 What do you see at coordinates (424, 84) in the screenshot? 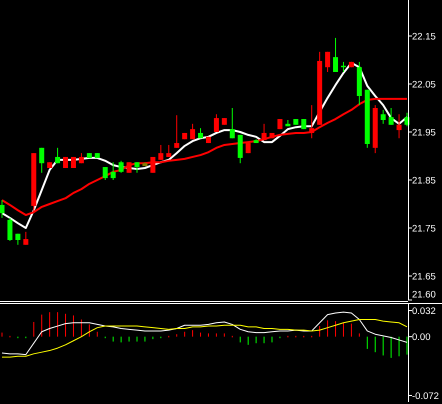
I see `y-tick-label: 22.05` at bounding box center [424, 84].